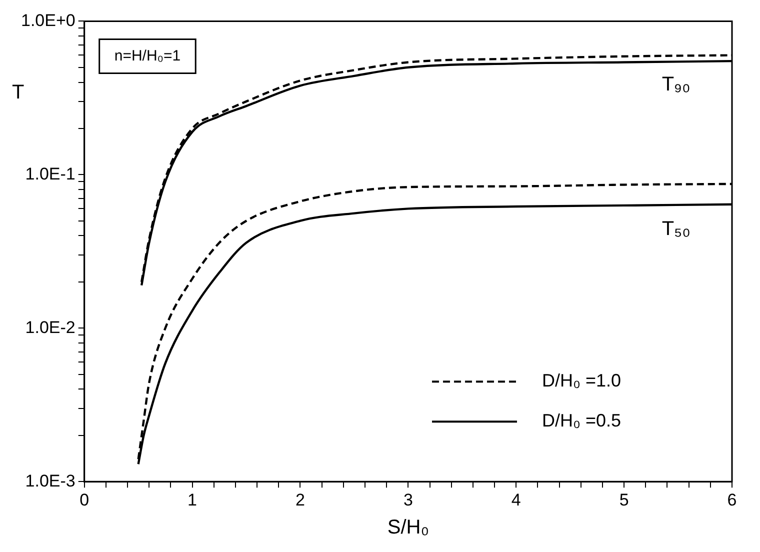 The height and width of the screenshot is (552, 760). Describe the element at coordinates (50, 327) in the screenshot. I see `y-tick-label: 1.0E-2` at that location.